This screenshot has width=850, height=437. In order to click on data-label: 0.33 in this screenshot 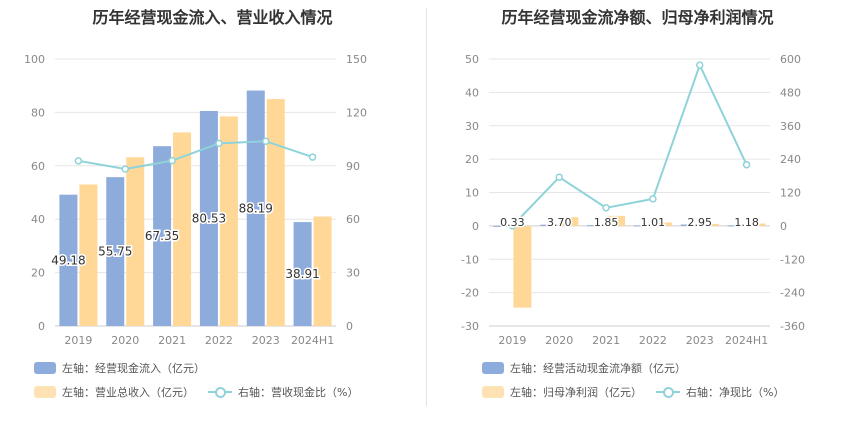, I will do `click(512, 222)`.